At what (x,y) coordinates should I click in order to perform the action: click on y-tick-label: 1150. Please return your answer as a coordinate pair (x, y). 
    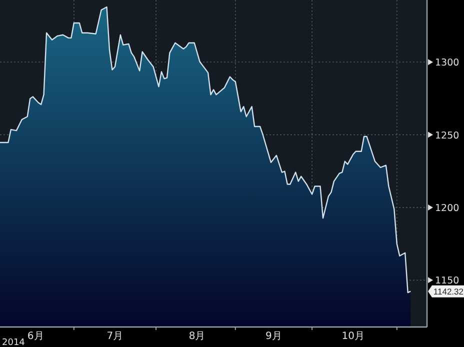
    Looking at the image, I should click on (447, 281).